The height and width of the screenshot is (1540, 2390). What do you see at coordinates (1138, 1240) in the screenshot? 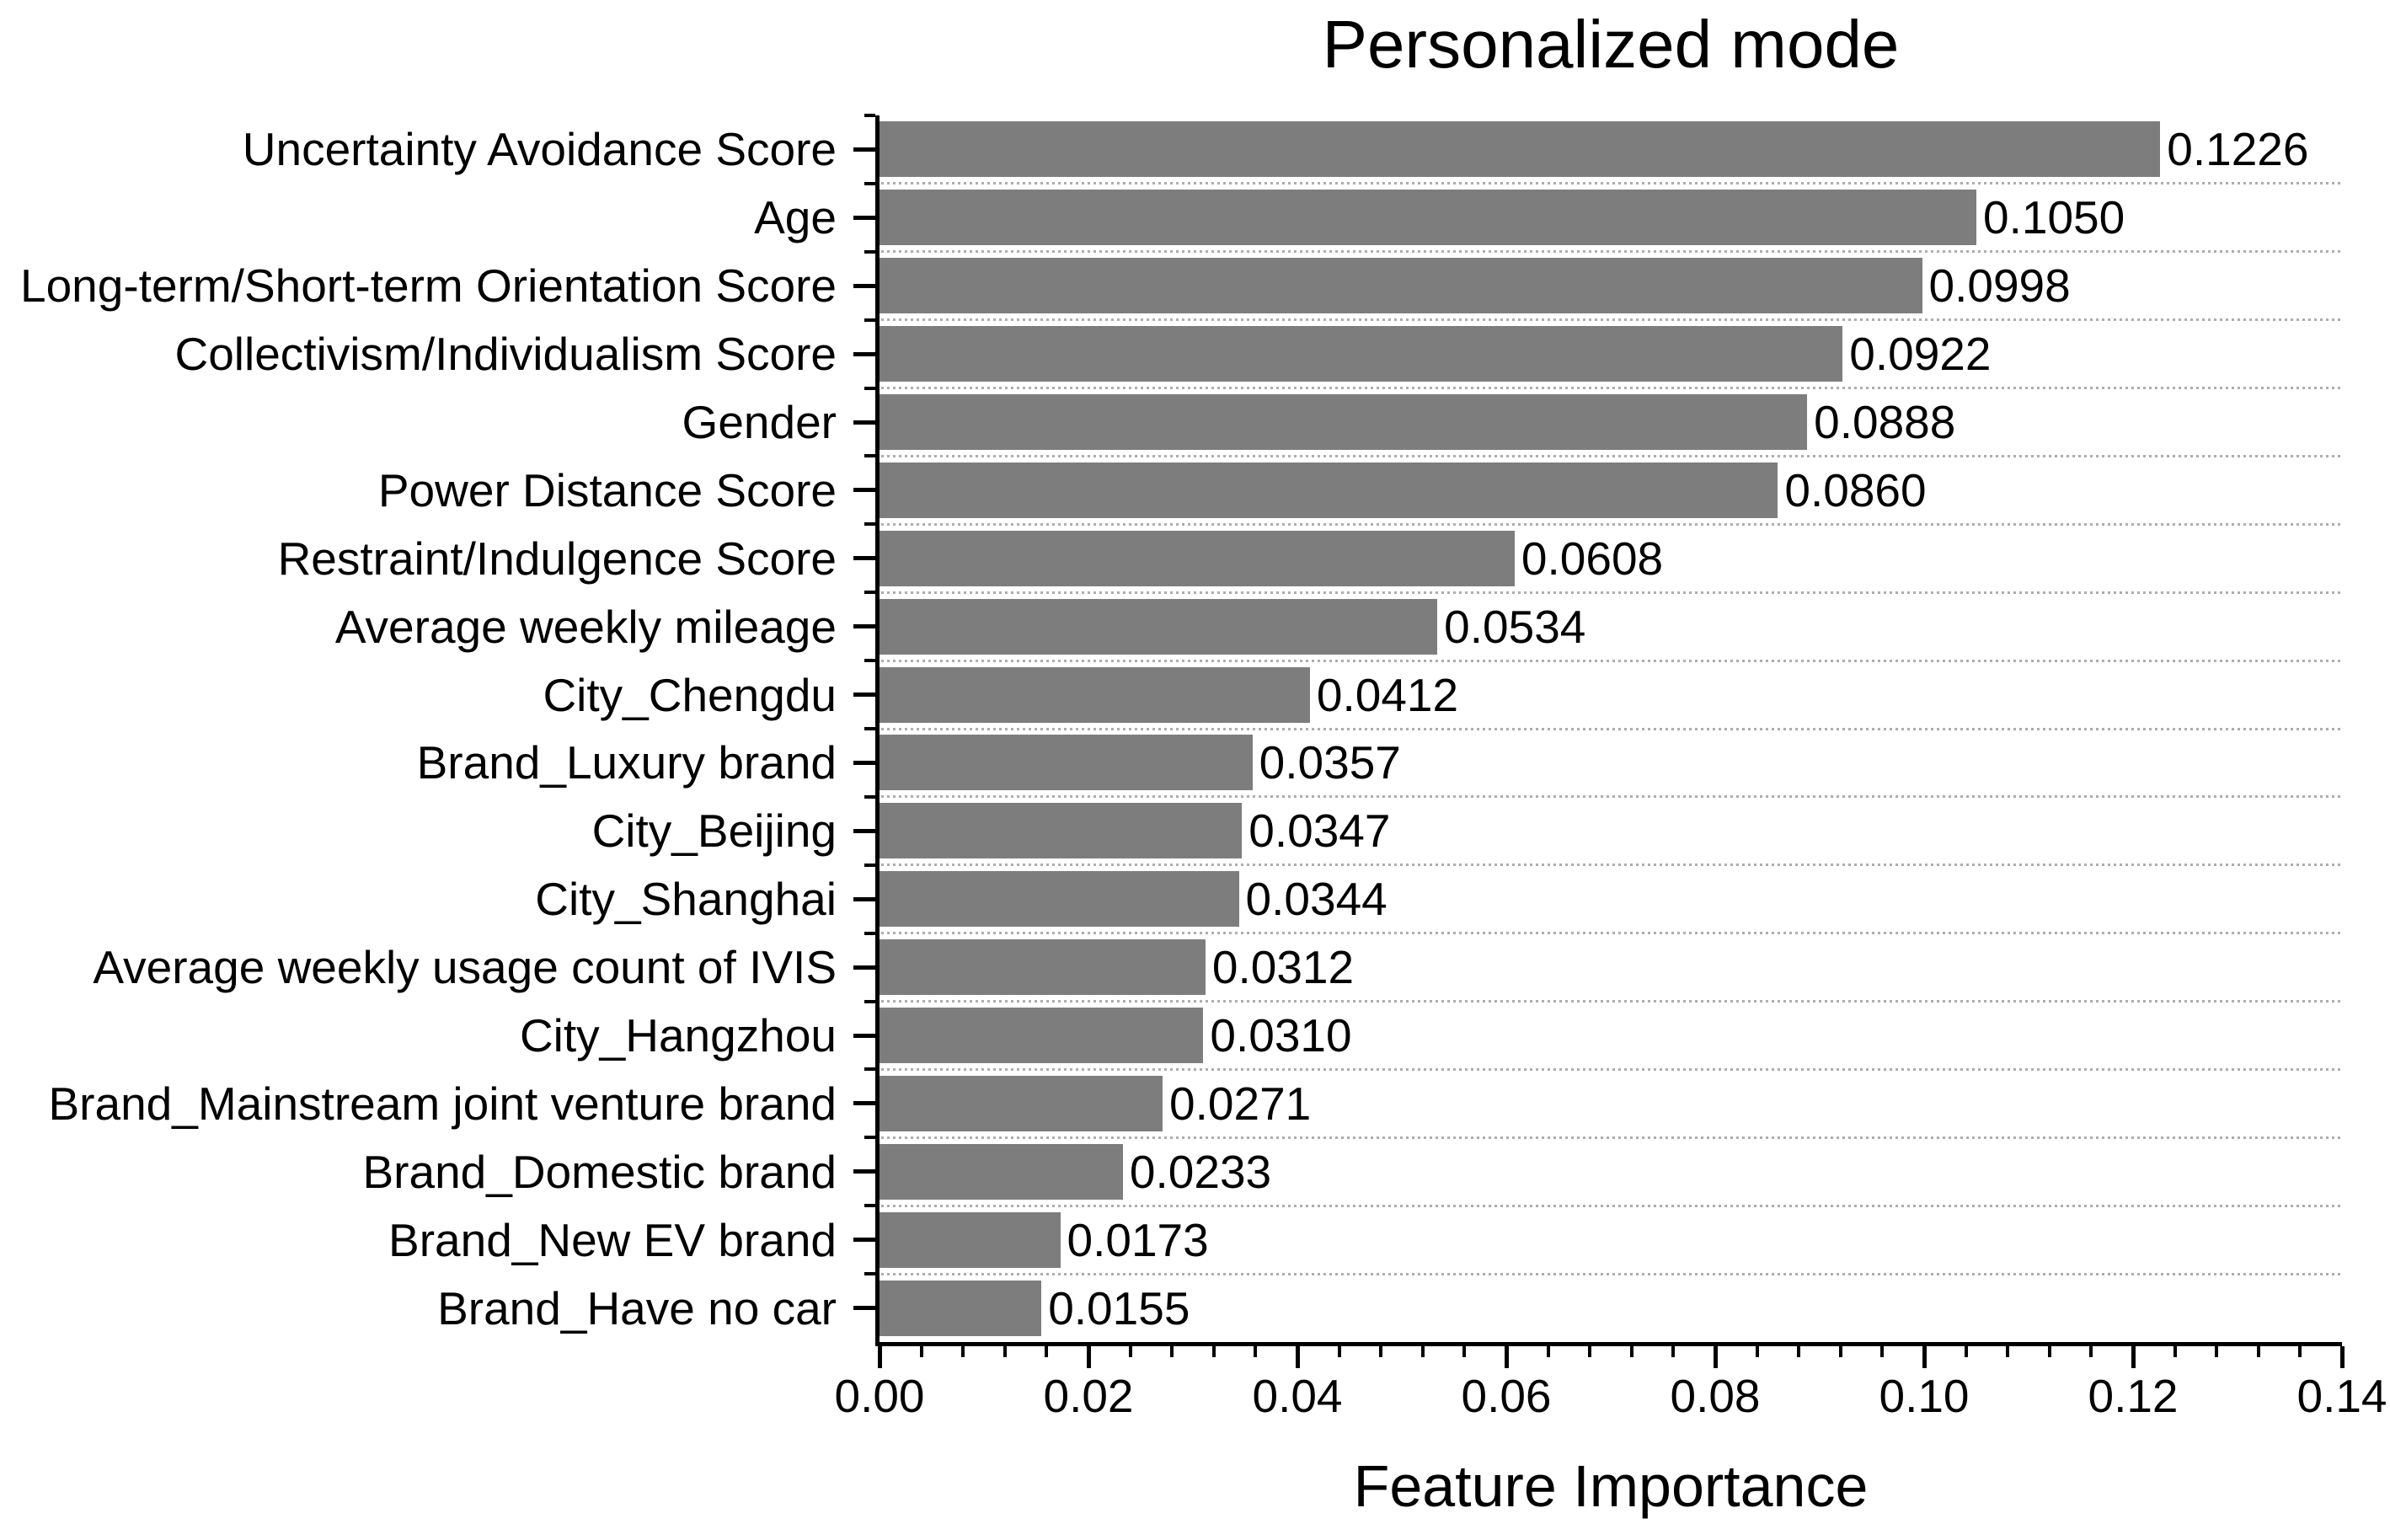
I see `bar-value-label: 0.0173` at bounding box center [1138, 1240].